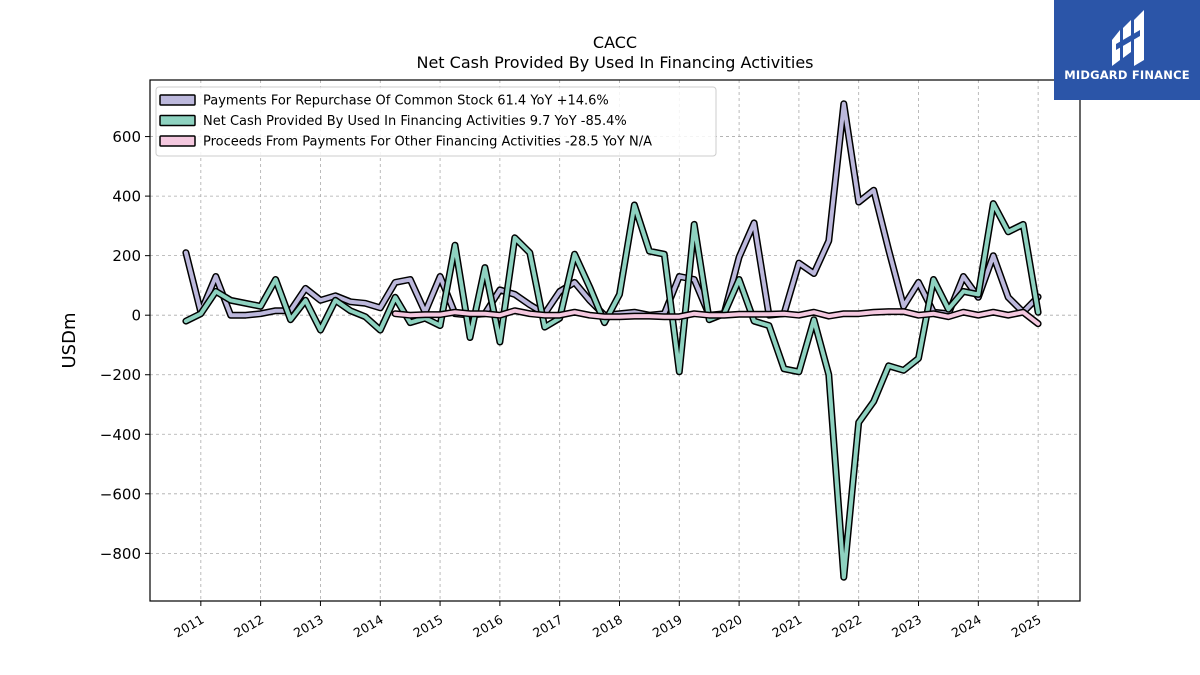 Image resolution: width=1200 pixels, height=675 pixels. What do you see at coordinates (487, 626) in the screenshot?
I see `x-tick-label: 2016` at bounding box center [487, 626].